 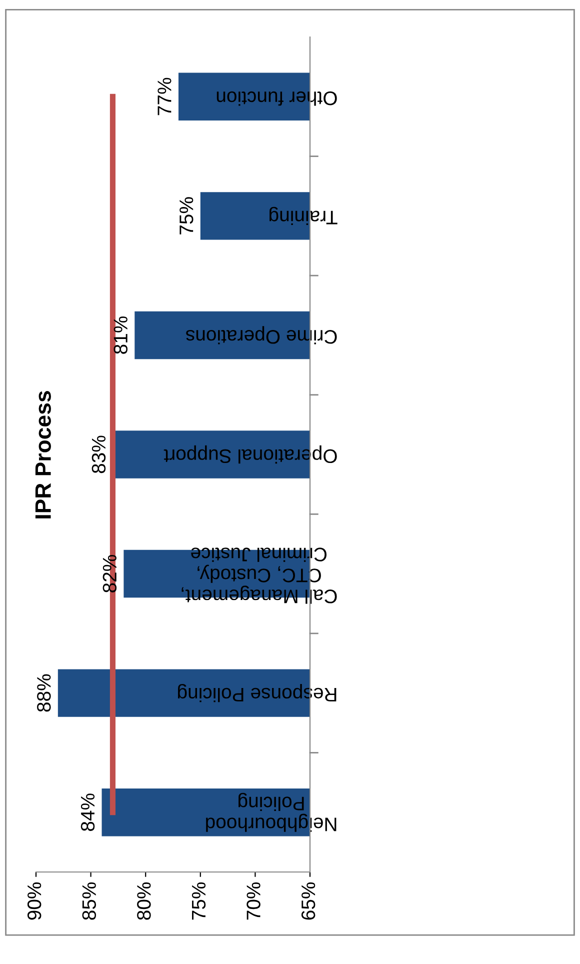 I want to click on x-tick-label: 90%, so click(x=34, y=901).